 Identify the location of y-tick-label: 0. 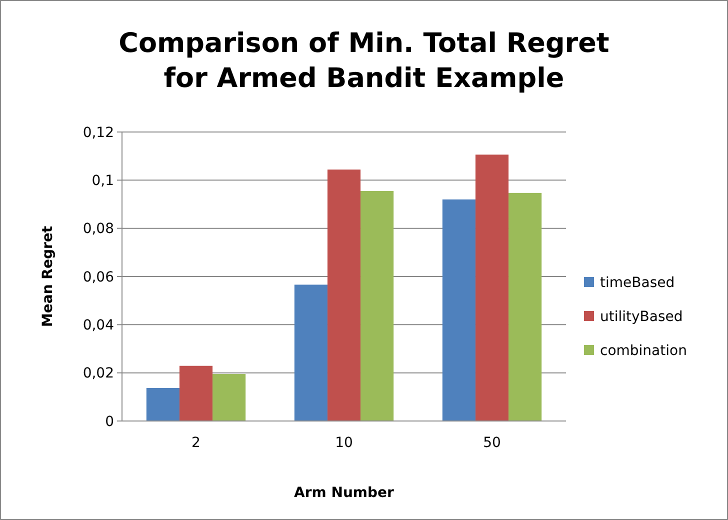
(109, 422).